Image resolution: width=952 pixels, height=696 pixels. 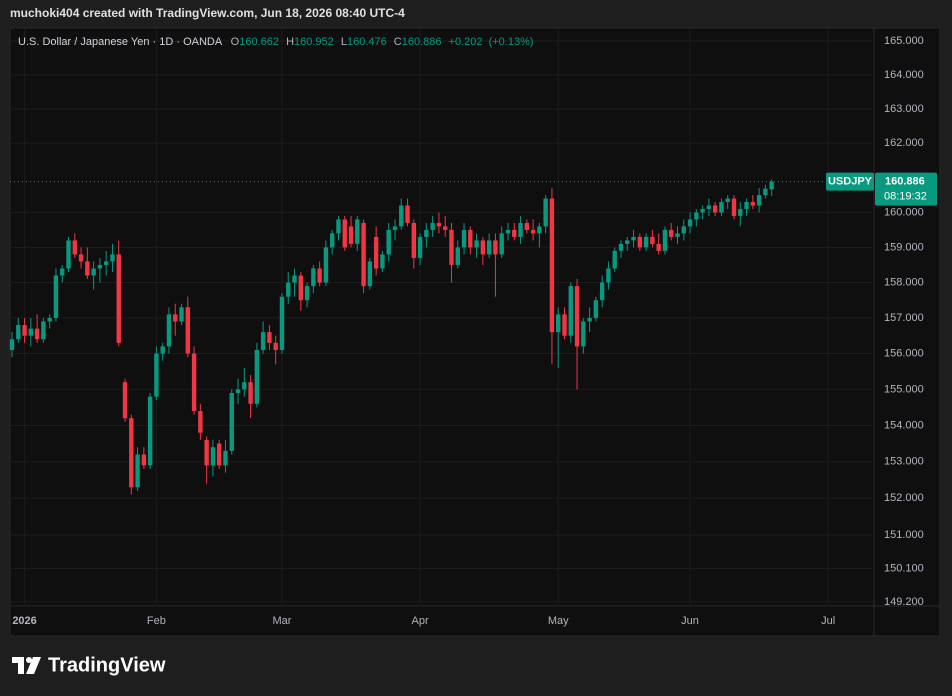 I want to click on symbol-label: USDJPY, so click(x=850, y=182).